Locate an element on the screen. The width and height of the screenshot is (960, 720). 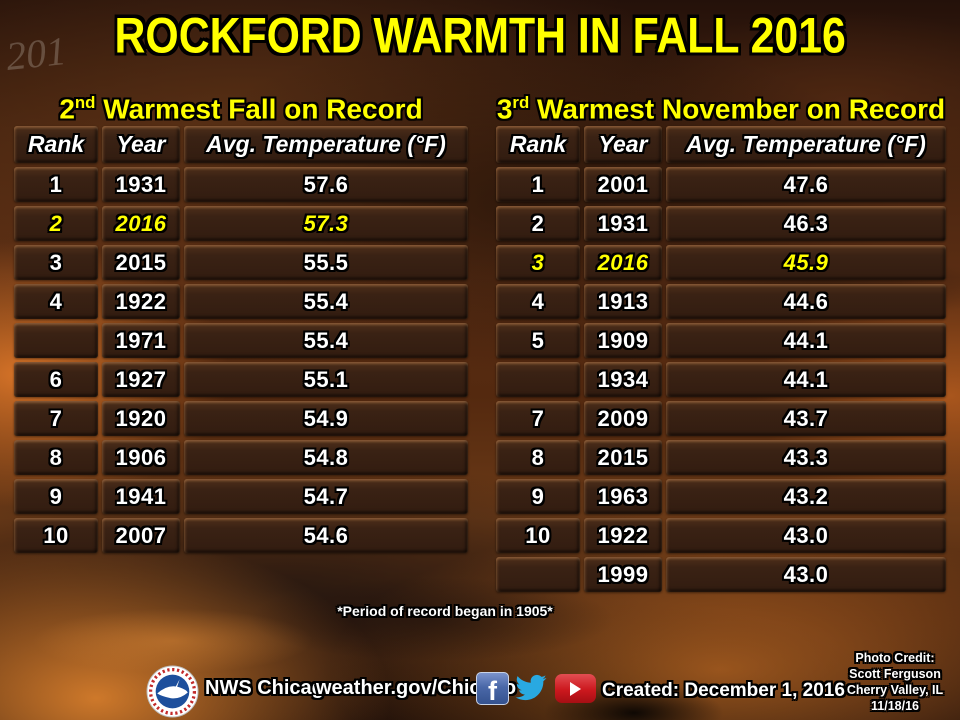
photo-credit-line: Photo Credit: is located at coordinates (895, 658).